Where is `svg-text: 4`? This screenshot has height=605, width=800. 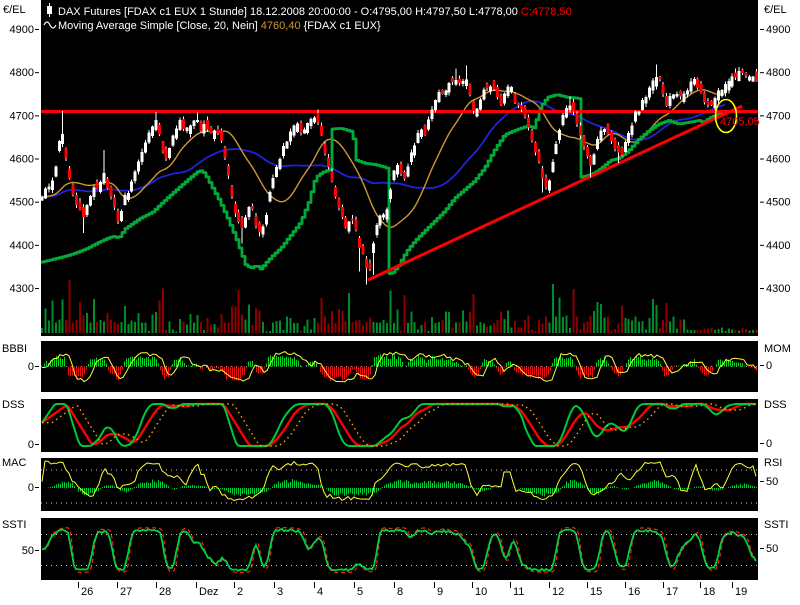 svg-text: 4 is located at coordinates (320, 592).